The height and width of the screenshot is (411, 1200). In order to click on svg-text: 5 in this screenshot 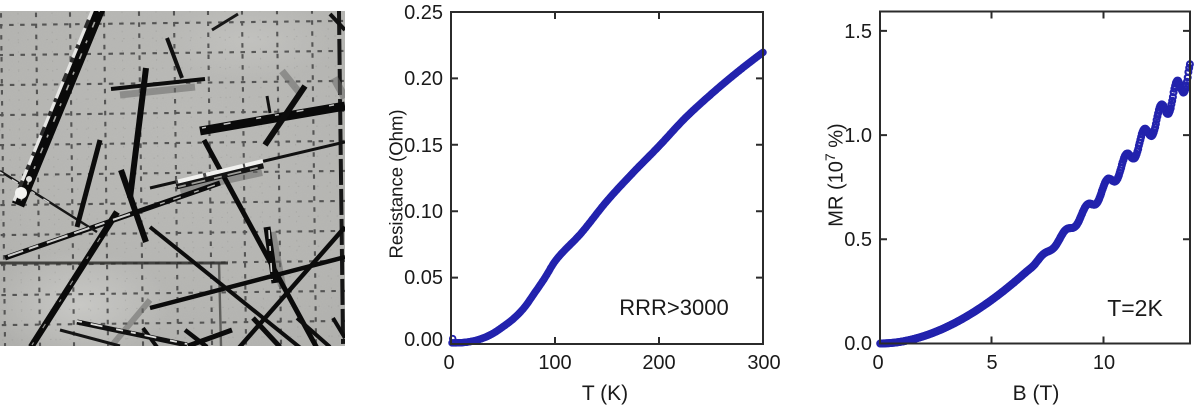, I will do `click(991, 363)`.